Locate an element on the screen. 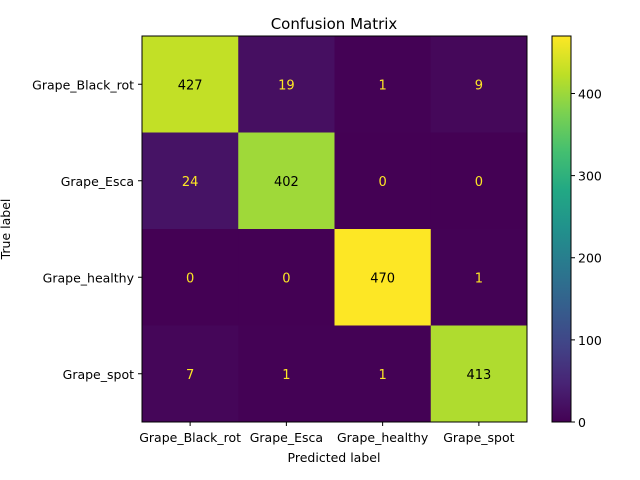 Image resolution: width=640 pixels, height=480 pixels. y-tick-label: Grape_healthy is located at coordinates (89, 277).